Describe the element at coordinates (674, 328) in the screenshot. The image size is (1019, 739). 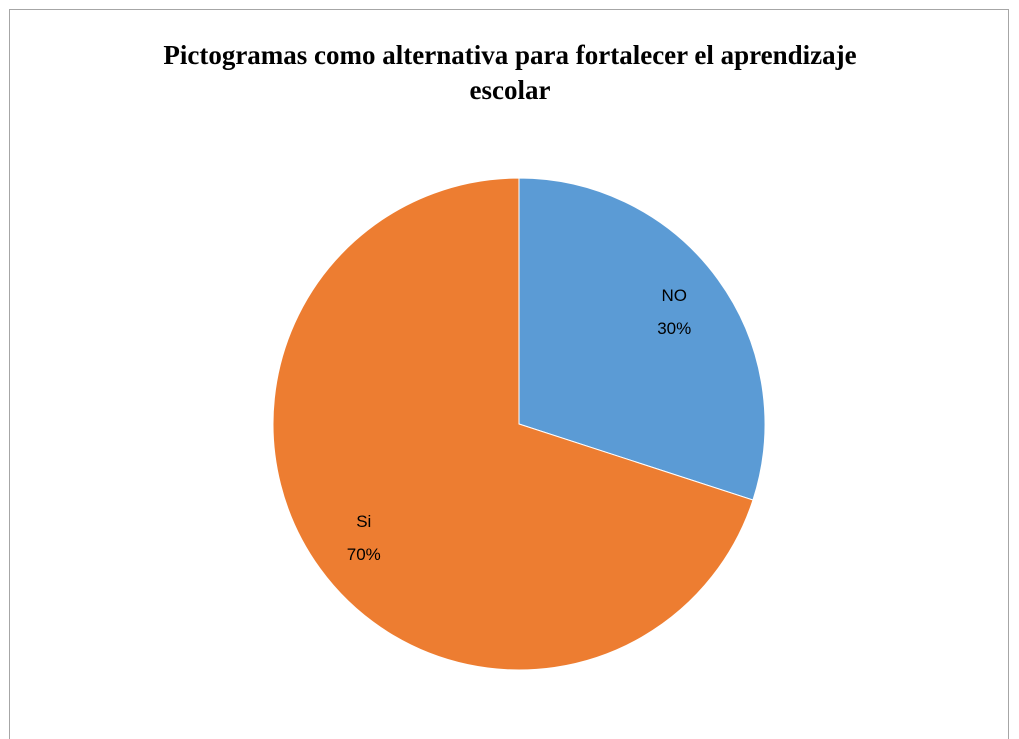
I see `slice-value-label: 30%` at that location.